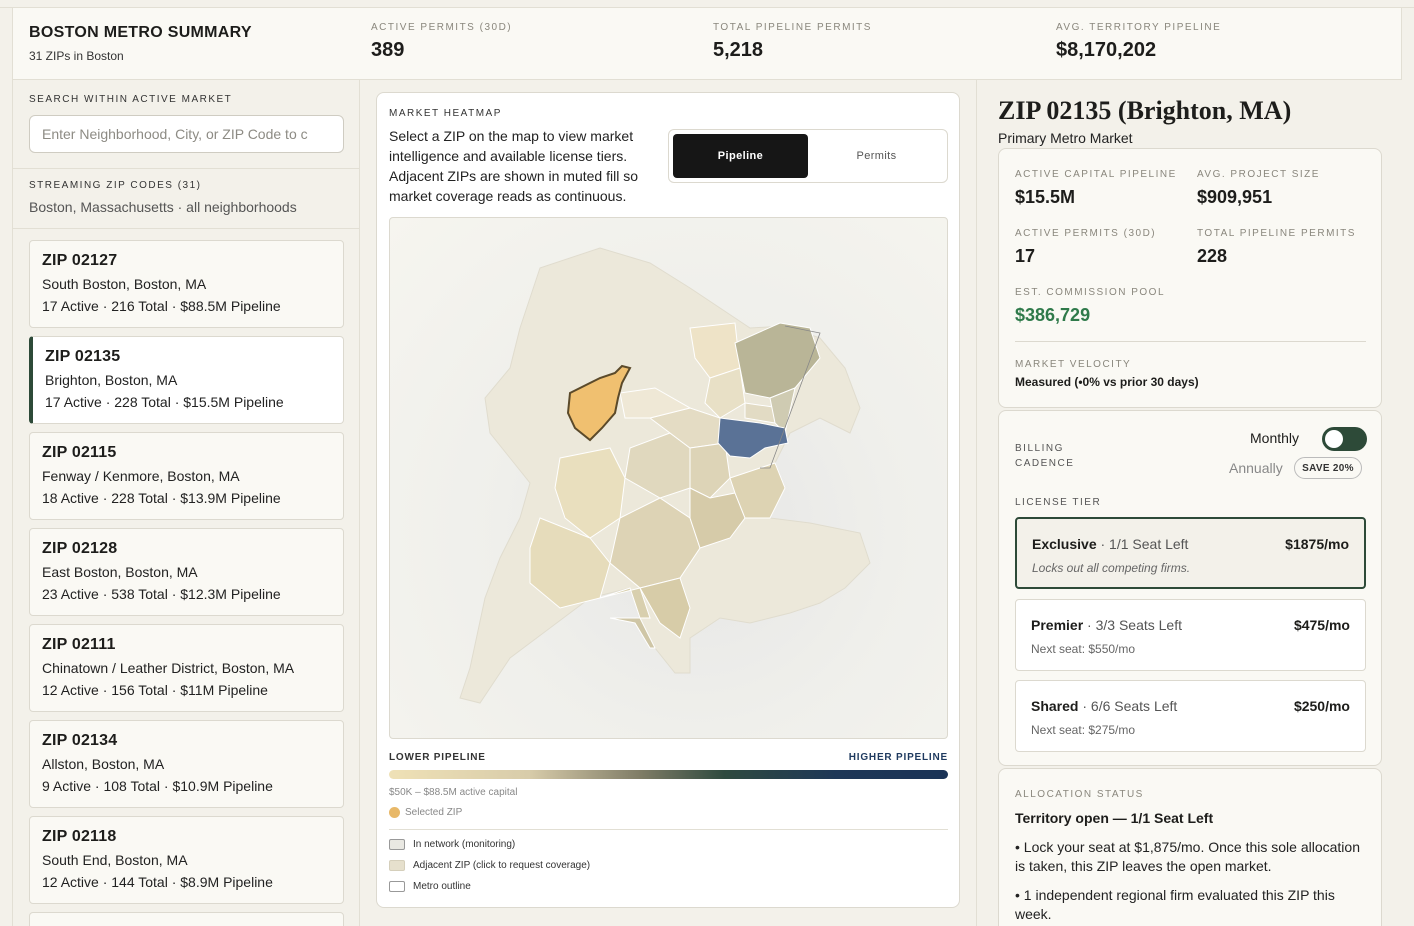  What do you see at coordinates (445, 113) in the screenshot?
I see `heatmap-label: MARKET HEATMAP` at bounding box center [445, 113].